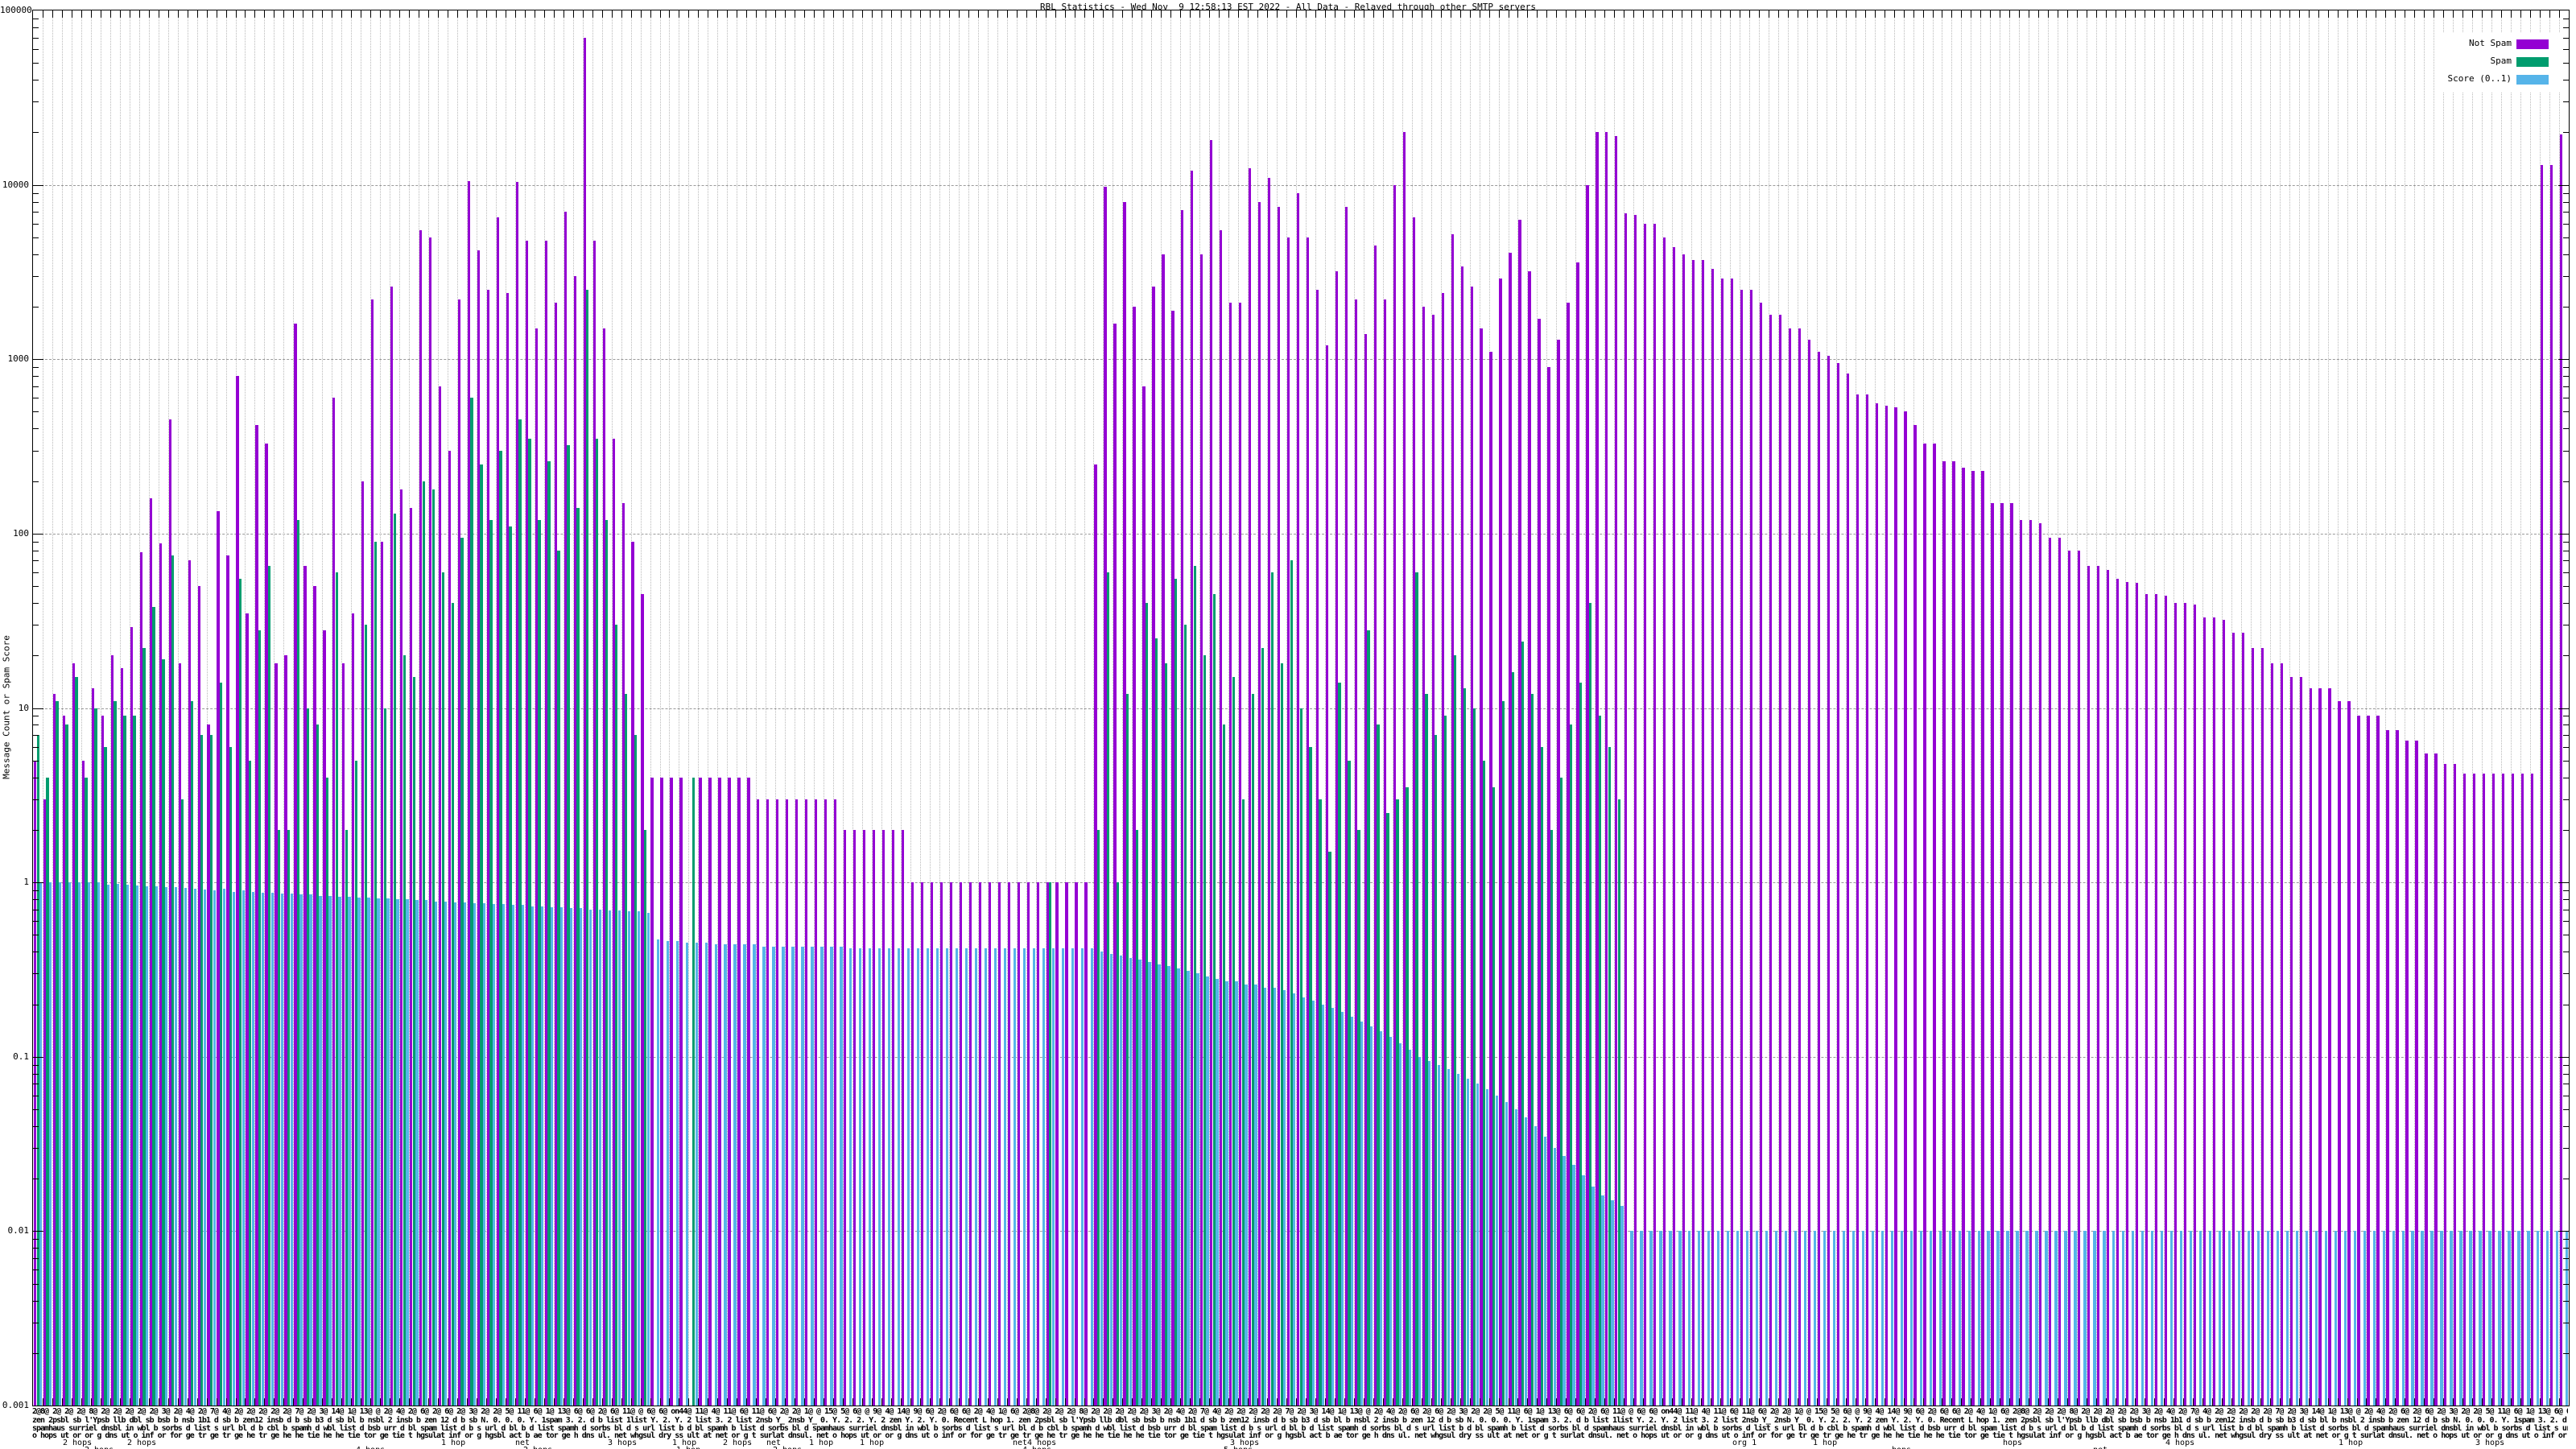 The width and height of the screenshot is (2576, 1449). What do you see at coordinates (36, 799) in the screenshot?
I see `y-minor-tick` at bounding box center [36, 799].